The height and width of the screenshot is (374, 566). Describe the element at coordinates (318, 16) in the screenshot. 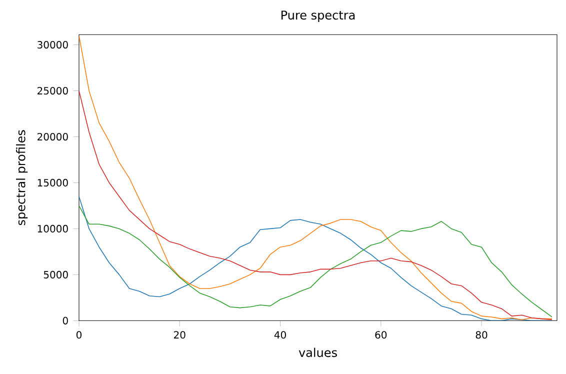

I see `chart-title: Pure spectra` at that location.